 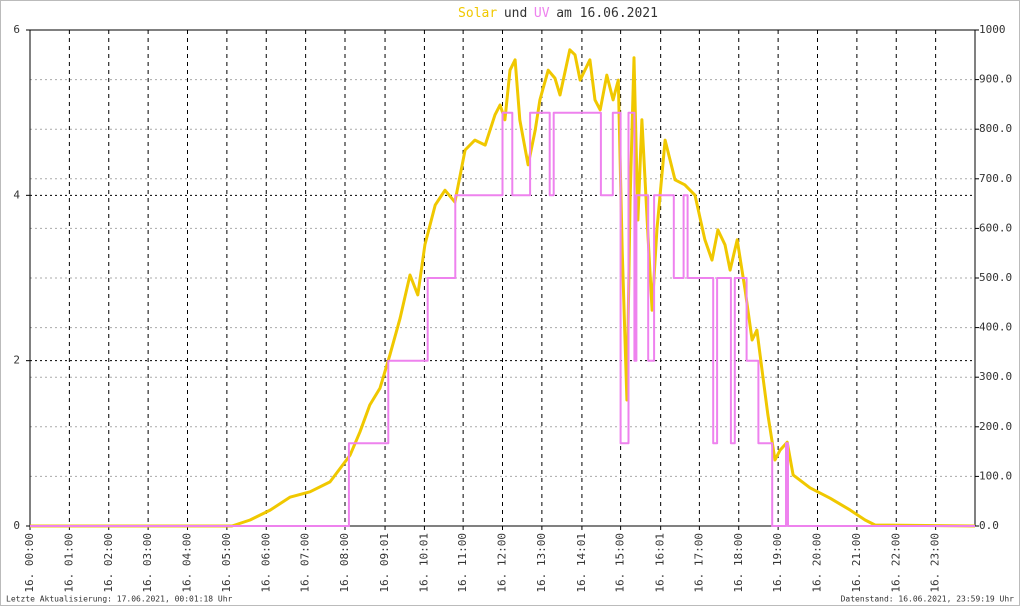 What do you see at coordinates (265, 563) in the screenshot?
I see `x-tick-label: 16. 06:00` at bounding box center [265, 563].